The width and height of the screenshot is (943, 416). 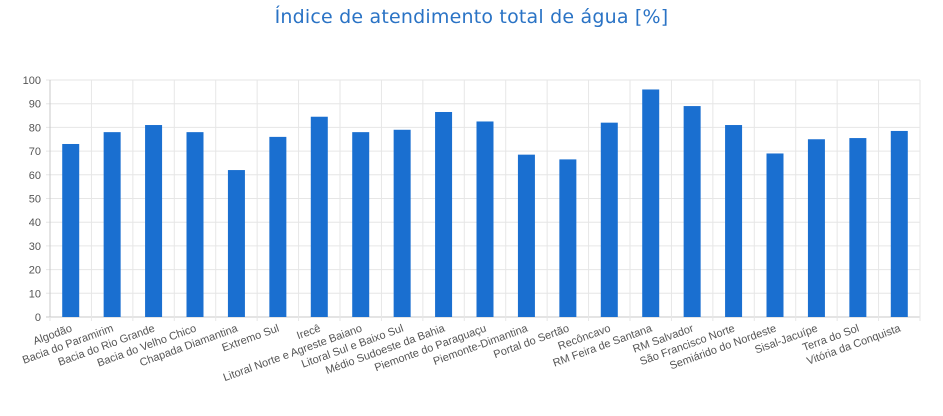 I want to click on y-tick-label: 0, so click(x=38, y=318).